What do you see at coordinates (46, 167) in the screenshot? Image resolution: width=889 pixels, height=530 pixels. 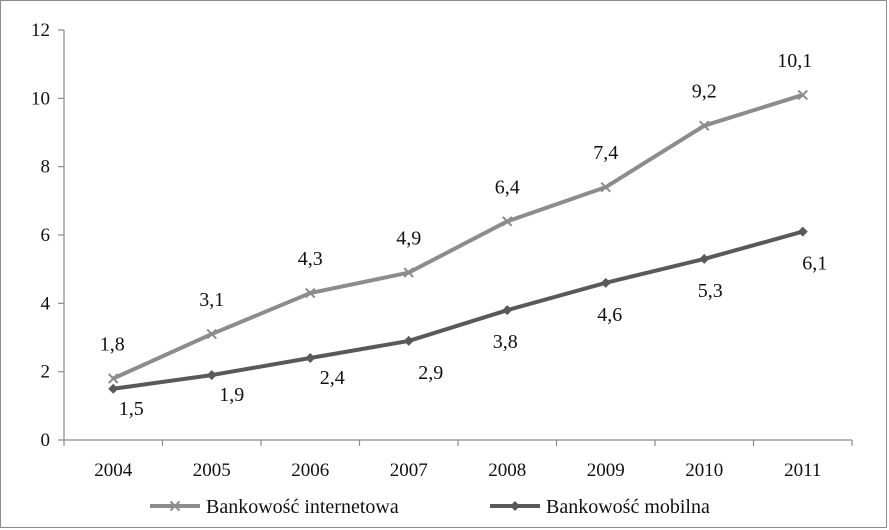 I see `y-tick-label: 8` at bounding box center [46, 167].